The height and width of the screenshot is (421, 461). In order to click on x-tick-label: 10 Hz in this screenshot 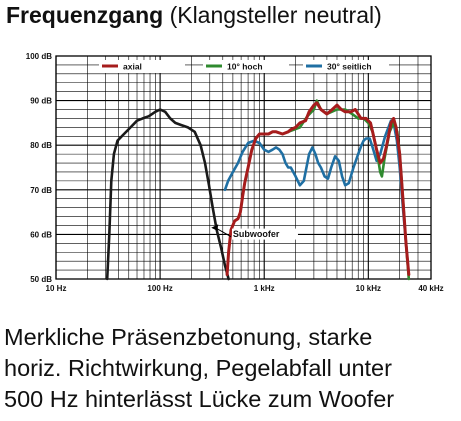, I will do `click(56, 288)`.